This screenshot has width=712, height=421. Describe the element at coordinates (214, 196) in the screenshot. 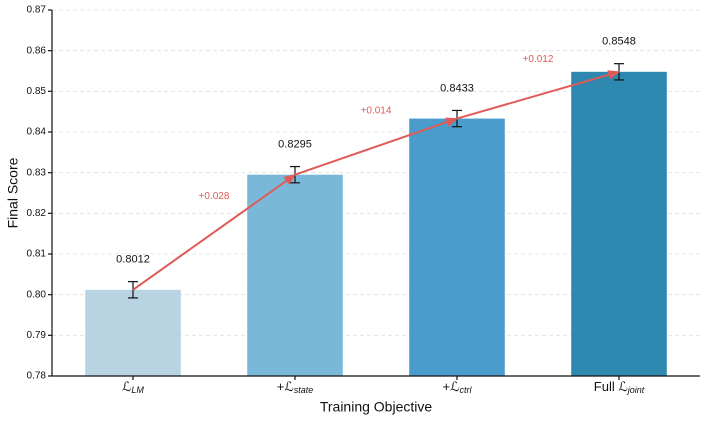

I see `improvement-label: +0.028` at that location.